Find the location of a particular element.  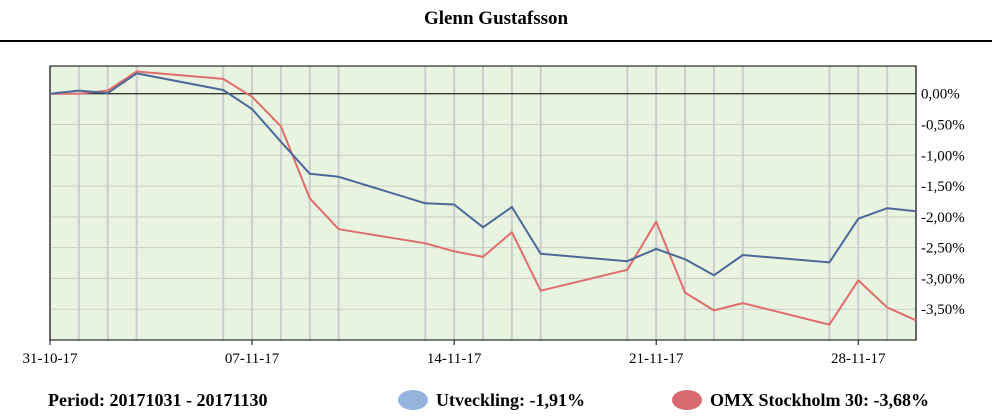

legend-item-utveckling: Utveckling: -1,91% is located at coordinates (491, 400).